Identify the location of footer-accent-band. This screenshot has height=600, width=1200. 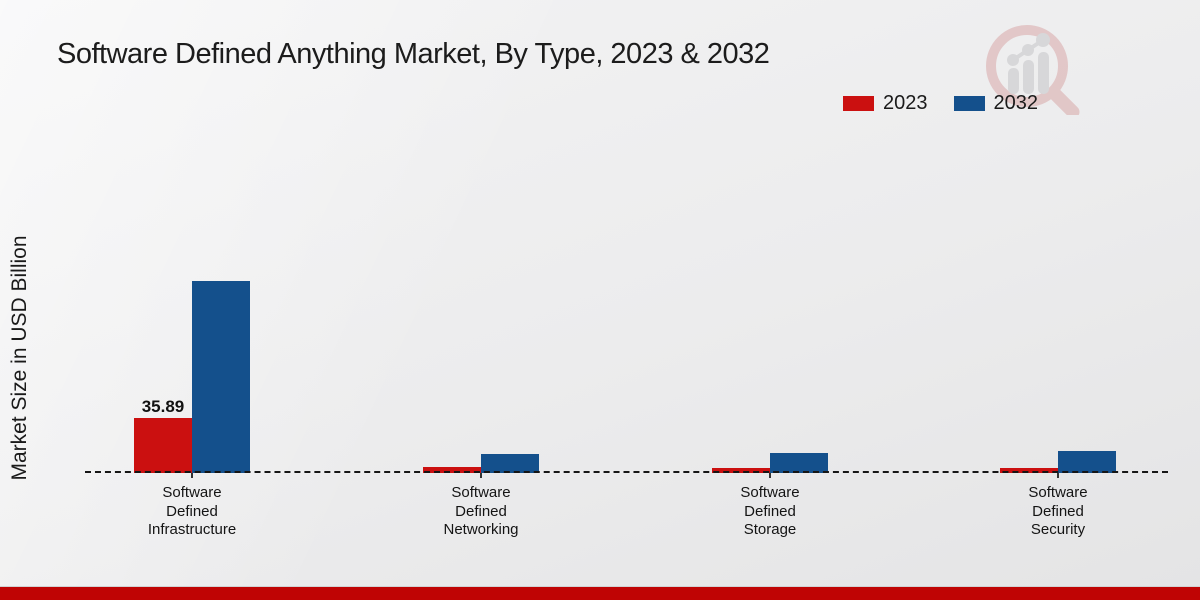
(600, 593).